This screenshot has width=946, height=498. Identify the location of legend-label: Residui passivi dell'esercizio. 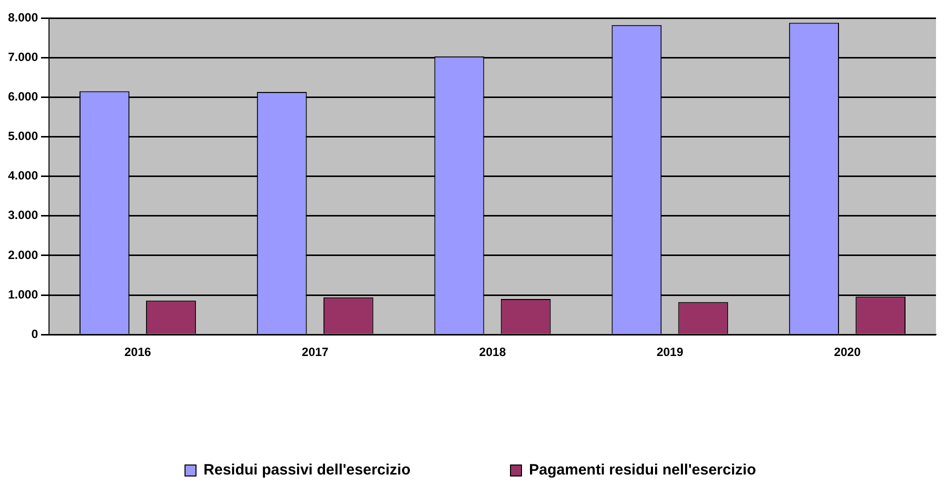
(307, 470).